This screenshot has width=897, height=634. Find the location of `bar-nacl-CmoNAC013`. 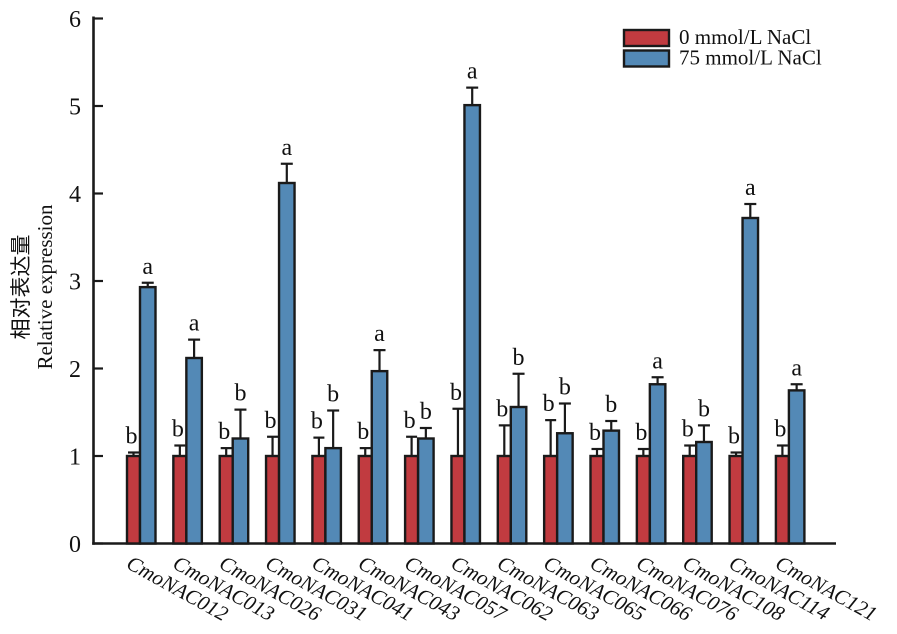

bar-nacl-CmoNAC013 is located at coordinates (194, 450).